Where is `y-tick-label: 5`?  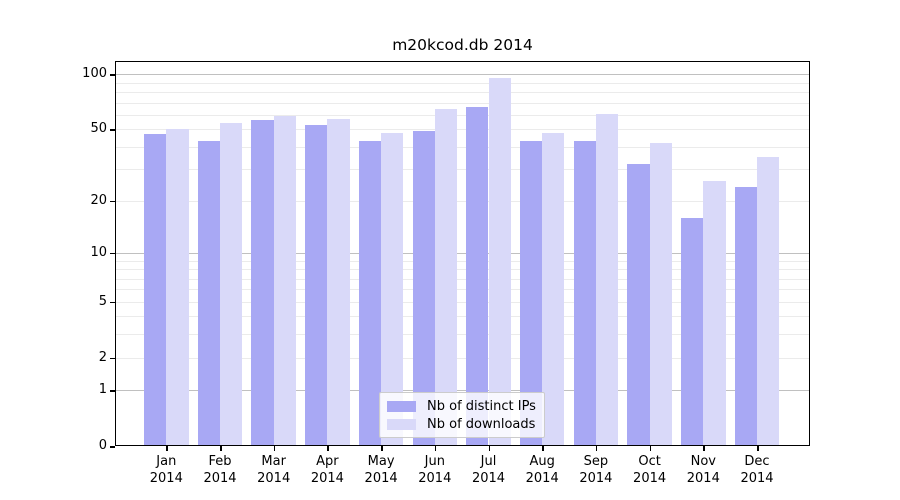
y-tick-label: 5 is located at coordinates (102, 301).